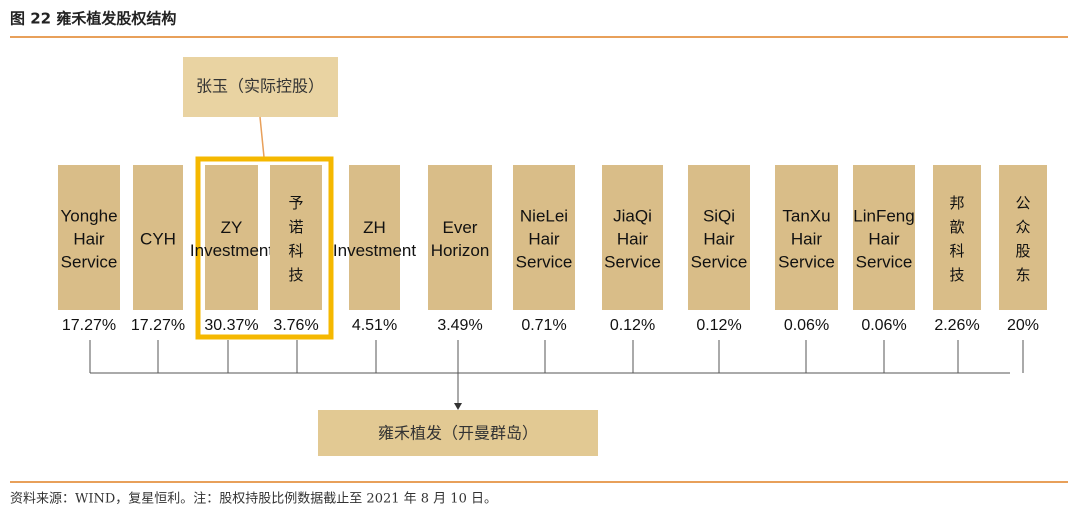 The height and width of the screenshot is (522, 1080). What do you see at coordinates (1022, 275) in the screenshot?
I see `shareholder-name: 东` at bounding box center [1022, 275].